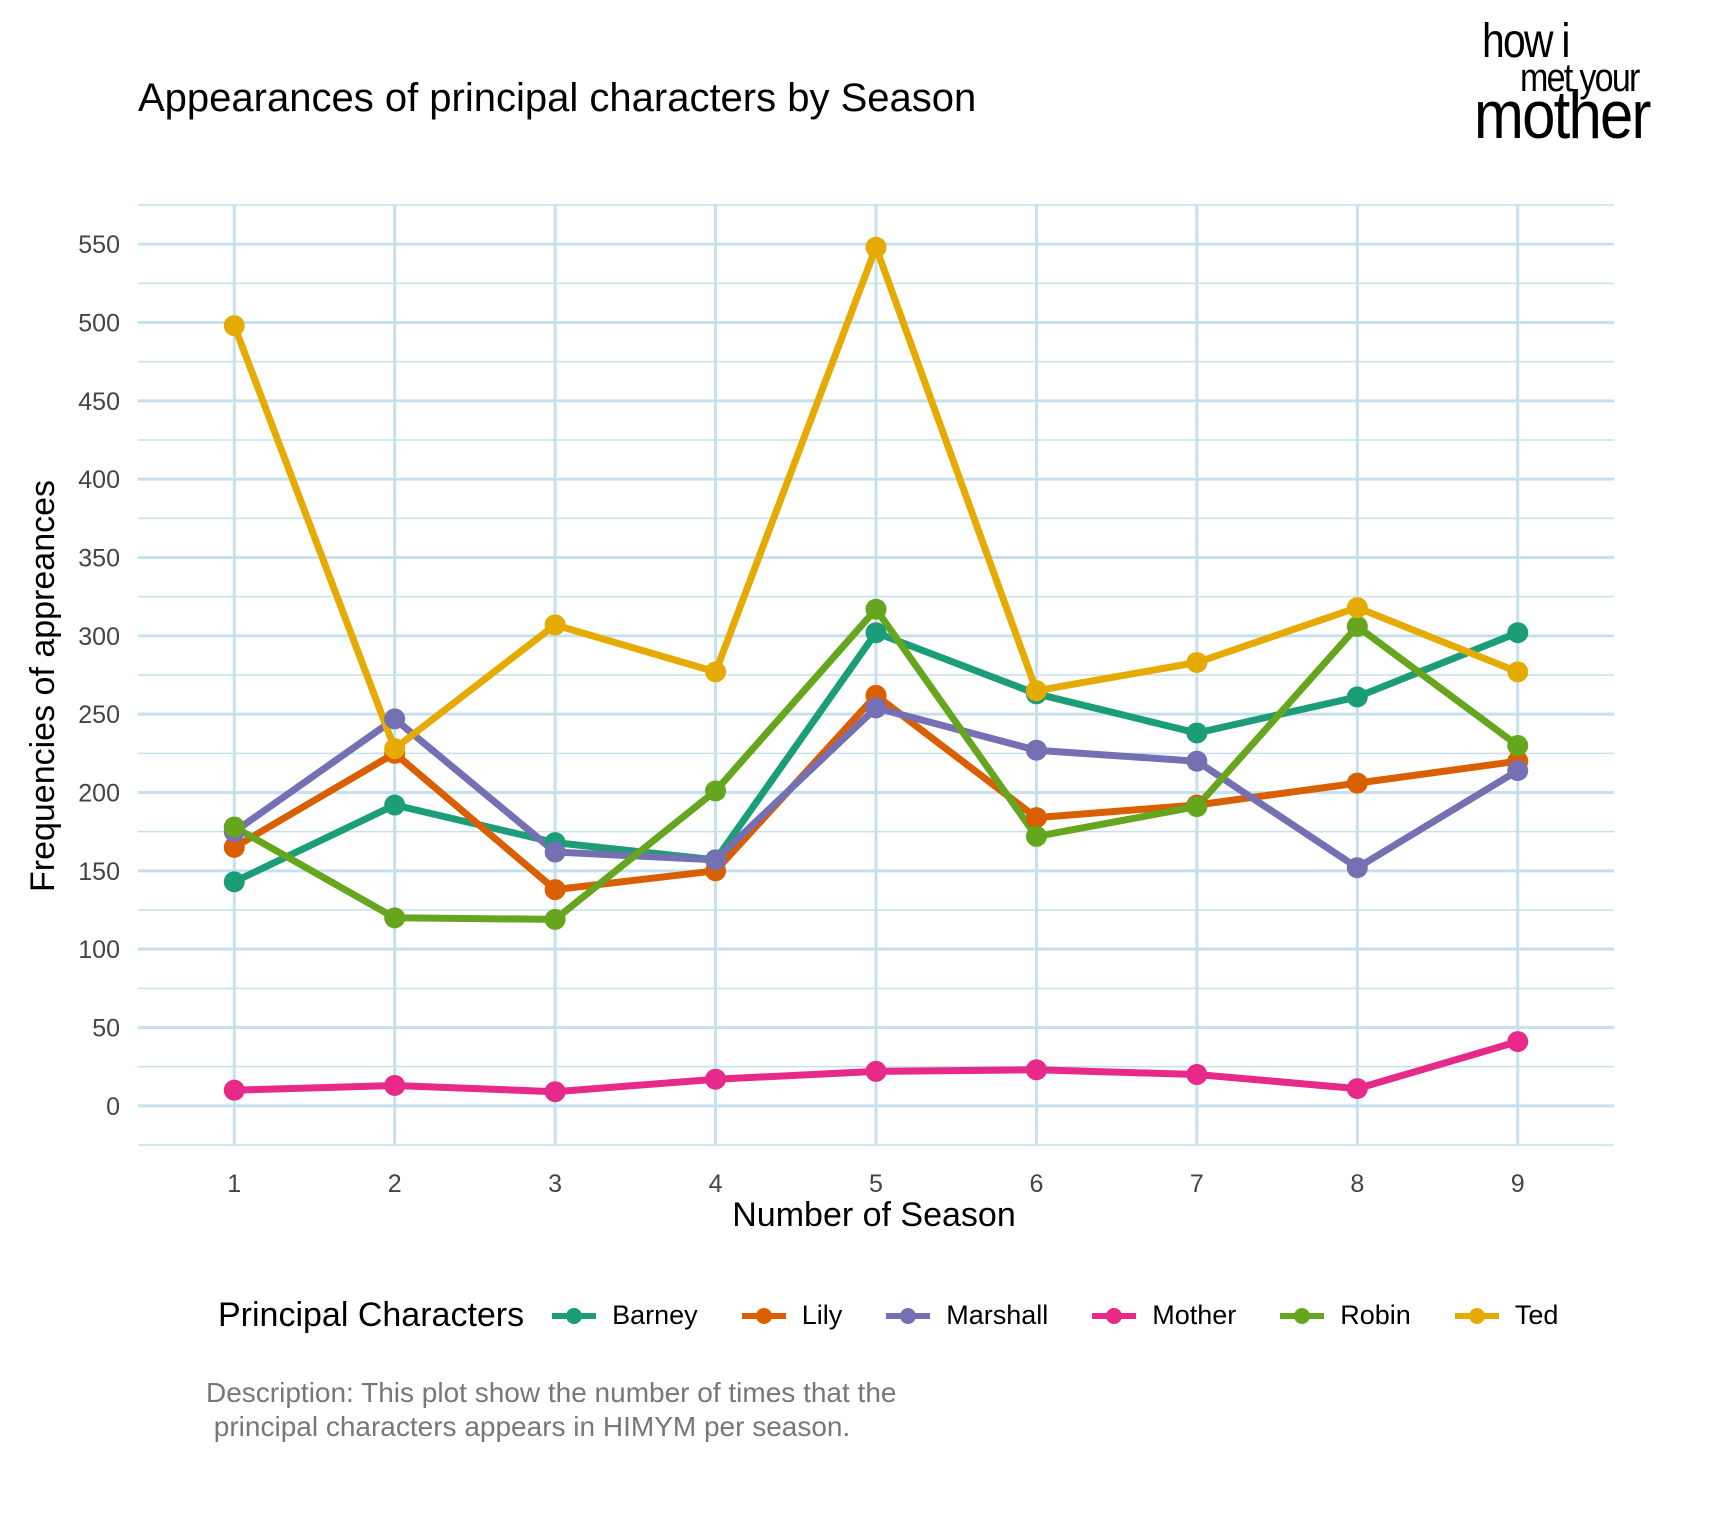  Describe the element at coordinates (99, 794) in the screenshot. I see `y-tick-label: 200` at that location.